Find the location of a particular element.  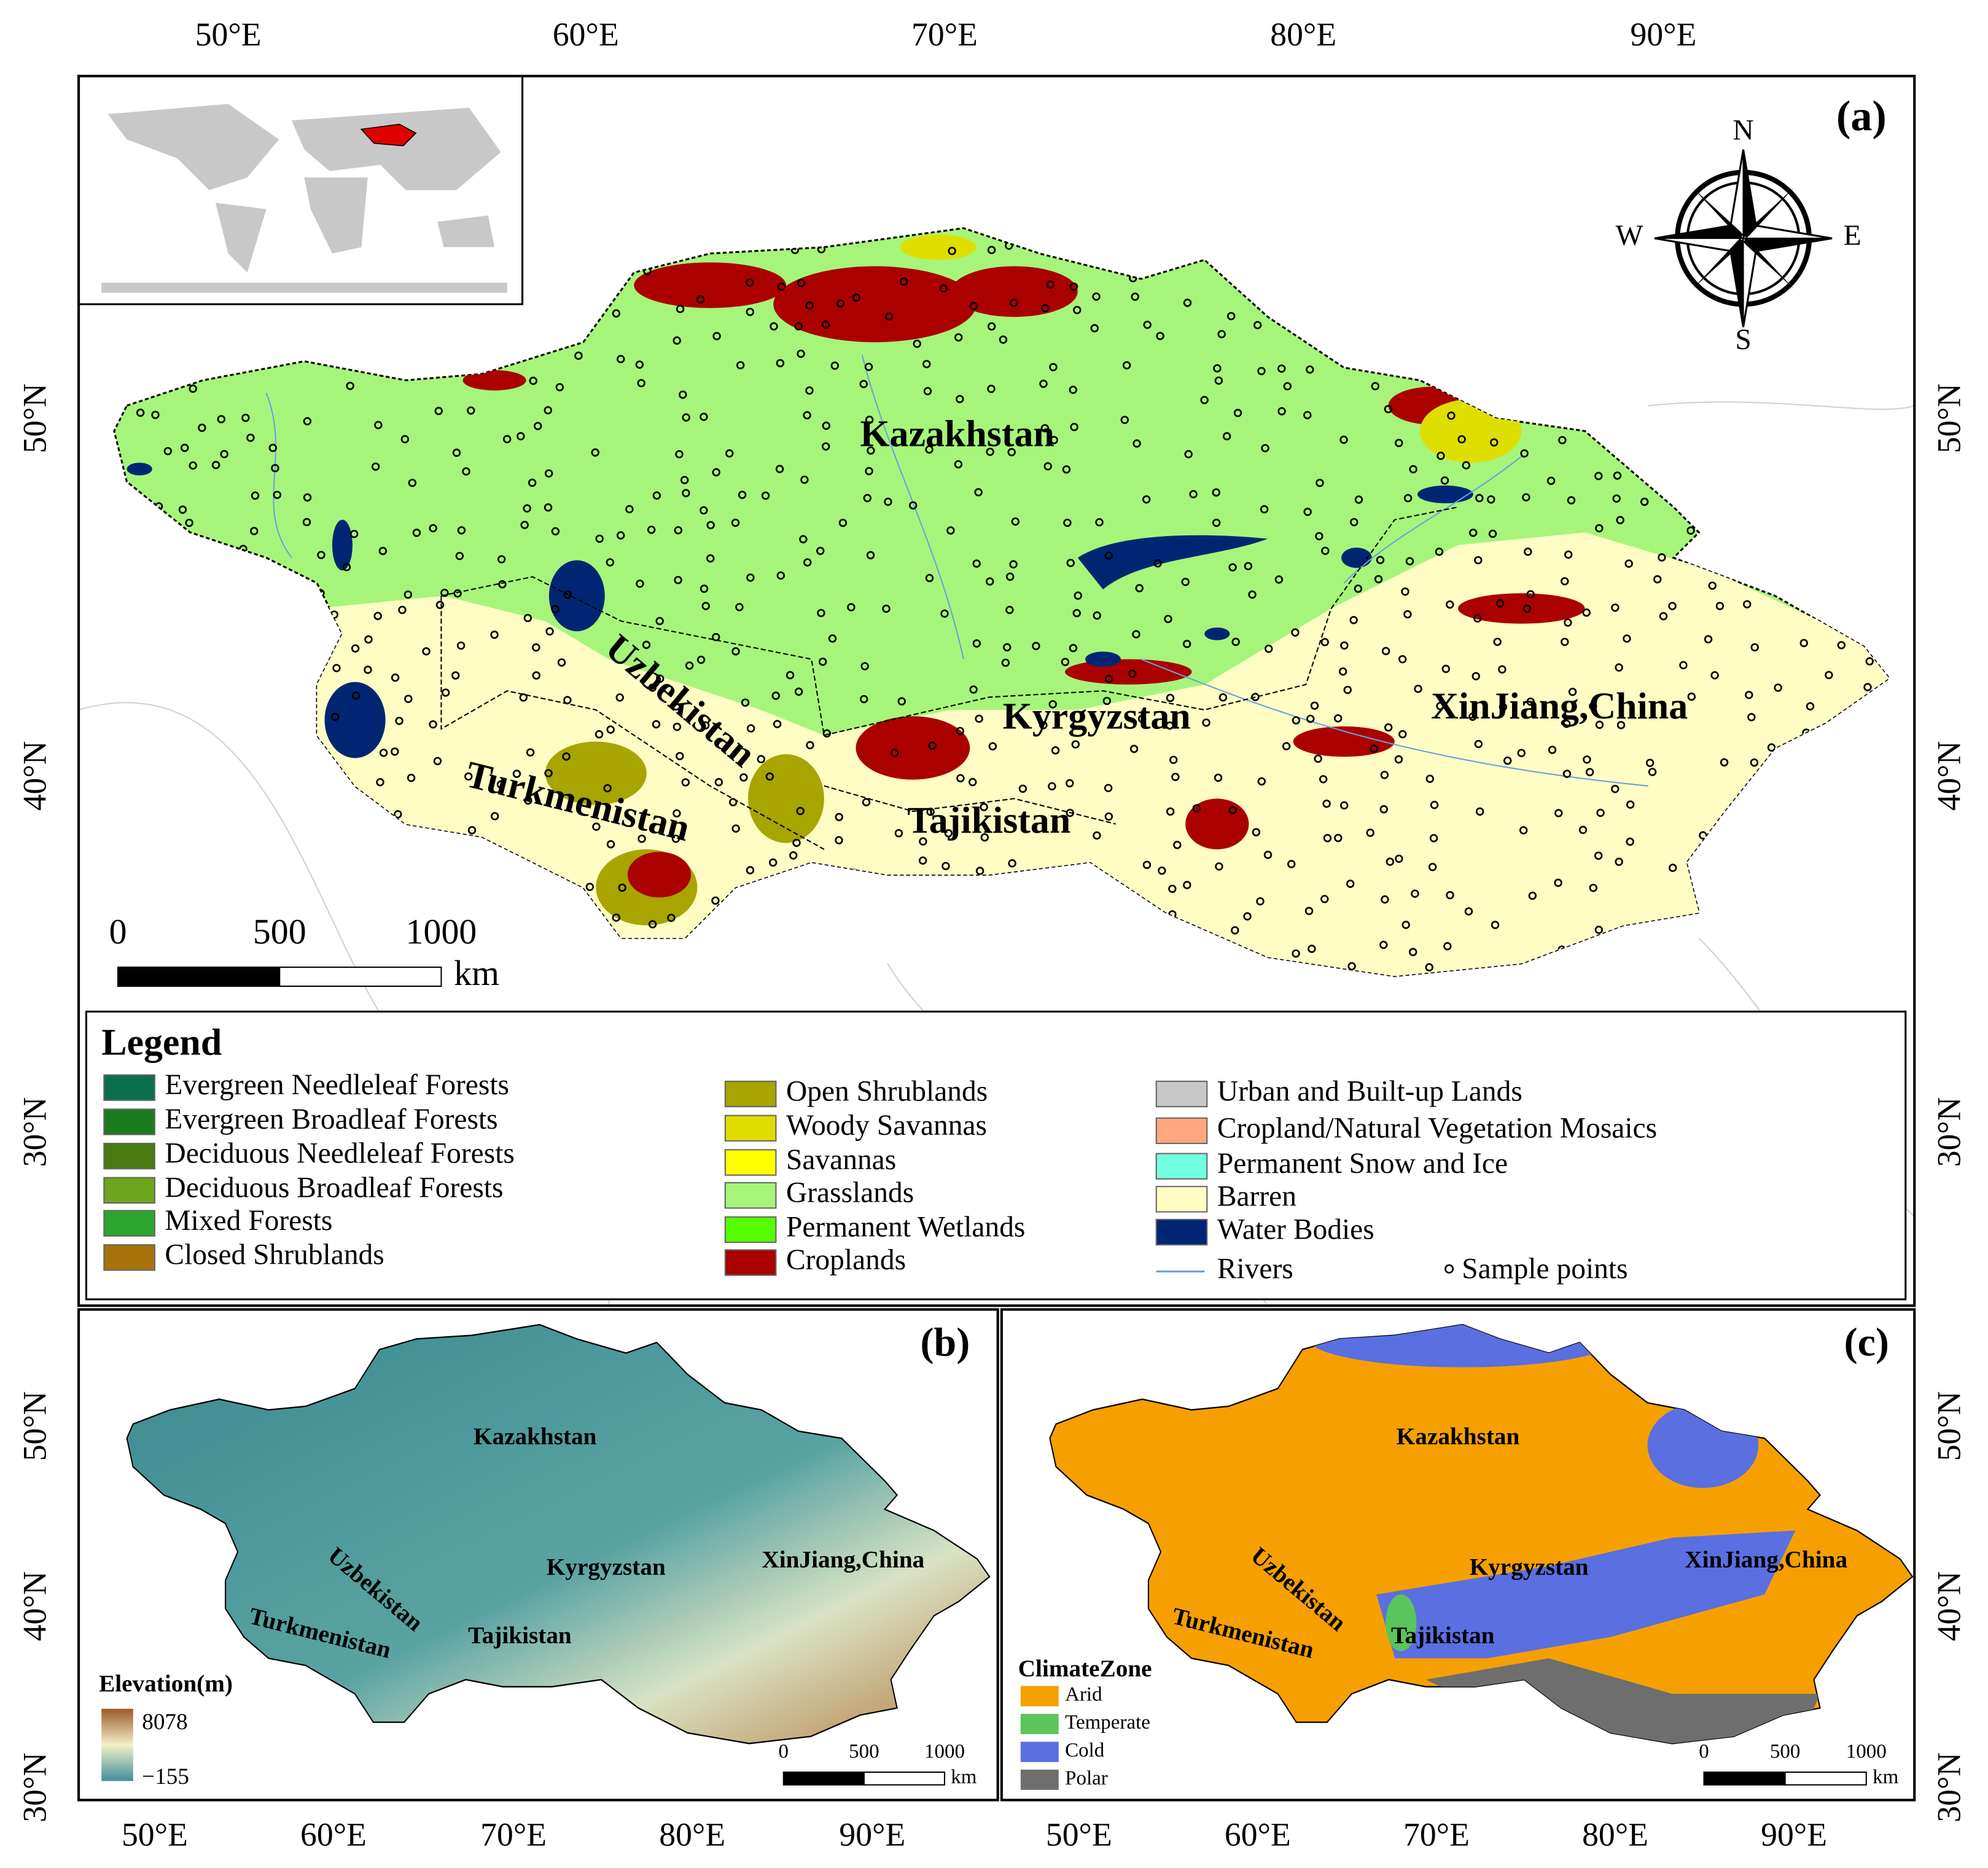

panel-label: (a) is located at coordinates (1861, 116).